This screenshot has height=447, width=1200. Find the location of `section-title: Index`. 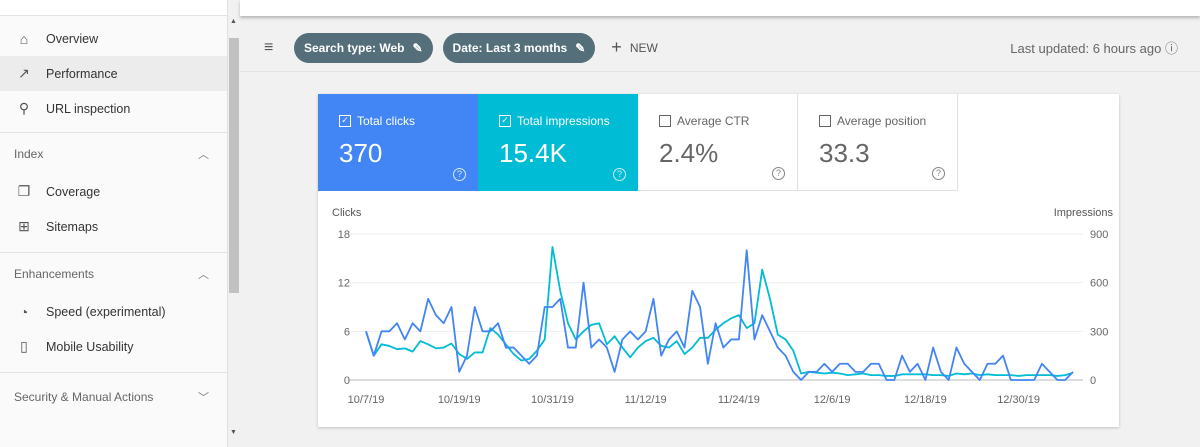

section-title: Index is located at coordinates (29, 153).